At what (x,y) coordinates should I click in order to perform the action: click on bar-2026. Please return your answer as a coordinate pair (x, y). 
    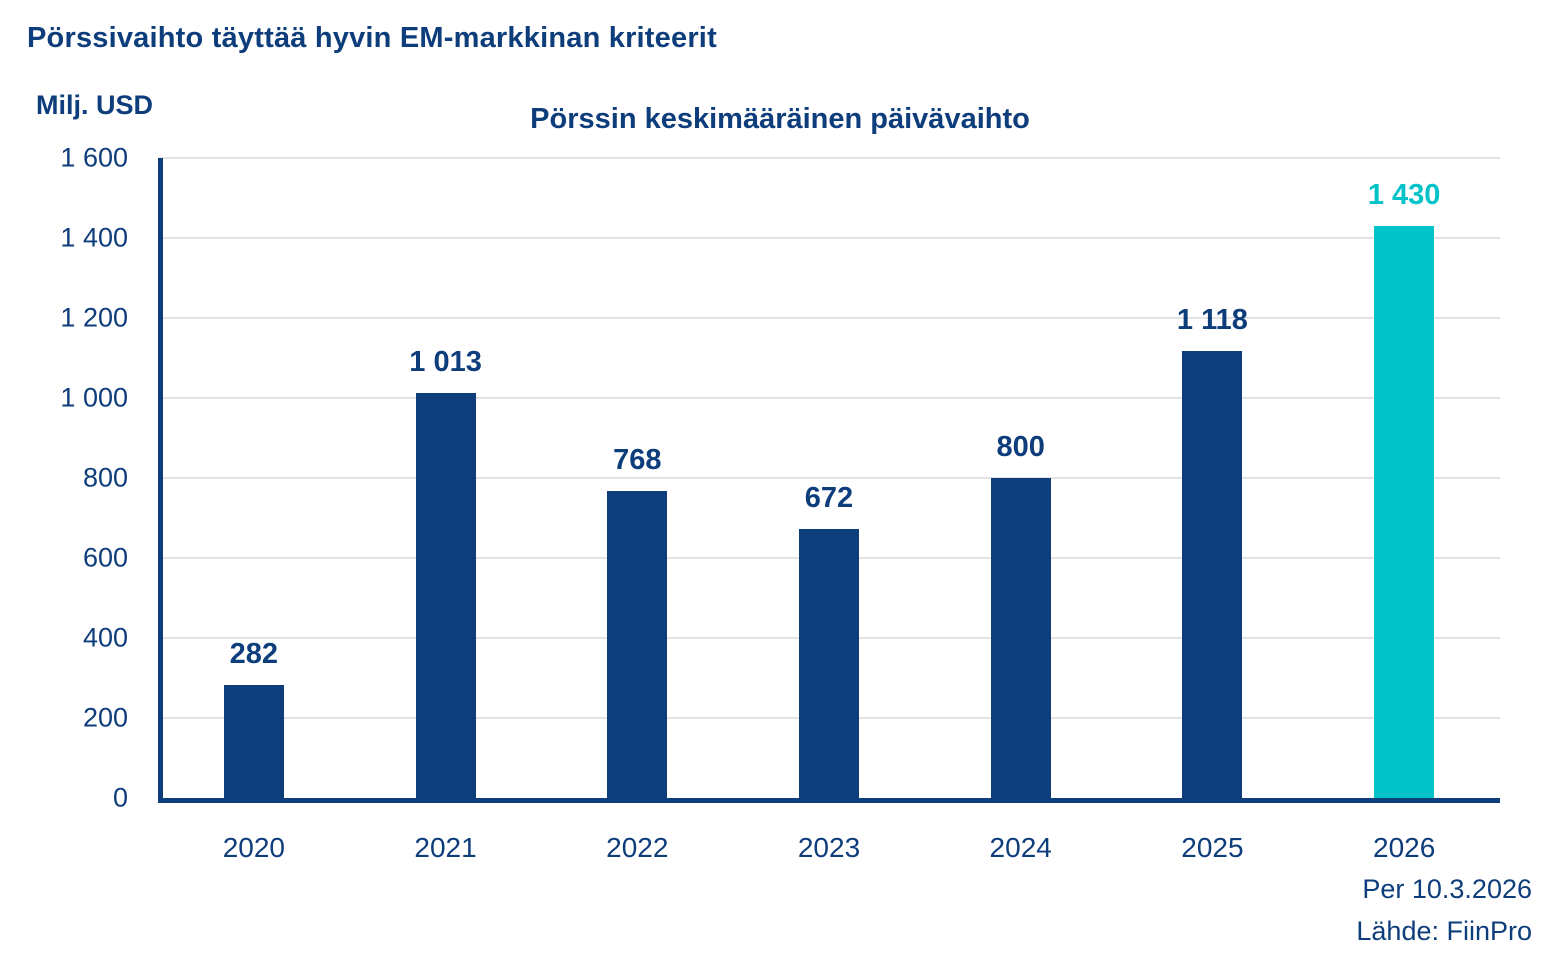
    Looking at the image, I should click on (1404, 512).